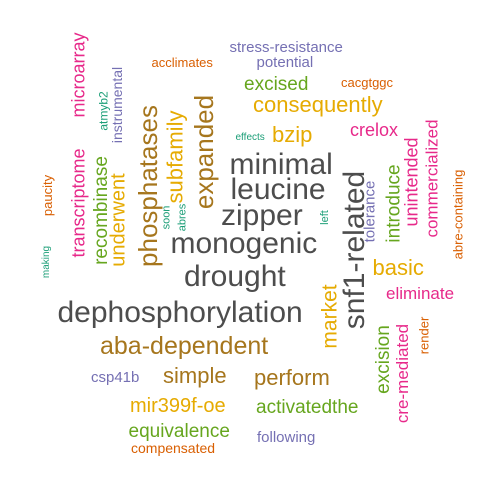 This screenshot has height=500, width=500. What do you see at coordinates (367, 82) in the screenshot?
I see `word-cacgtggc: cacgtggc` at bounding box center [367, 82].